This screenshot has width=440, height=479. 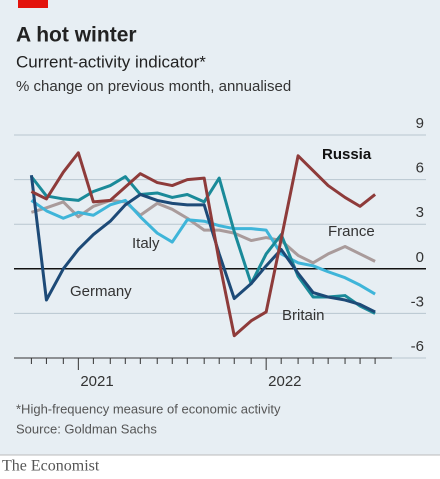 I want to click on series-label: France, so click(x=351, y=231).